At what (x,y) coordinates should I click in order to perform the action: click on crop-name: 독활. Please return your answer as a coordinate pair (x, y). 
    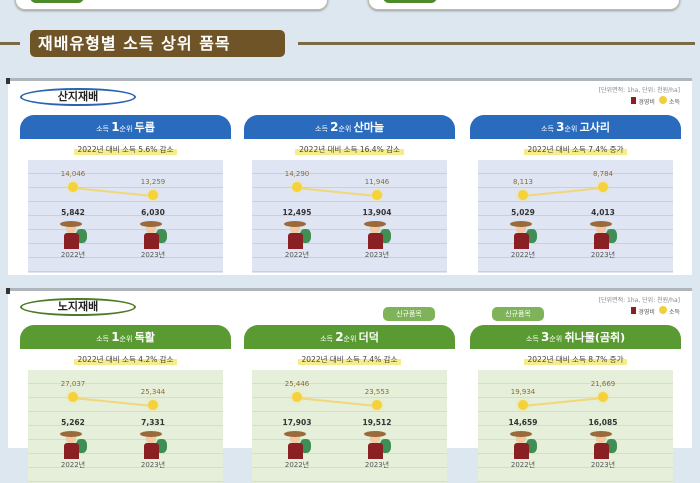
    Looking at the image, I should click on (144, 337).